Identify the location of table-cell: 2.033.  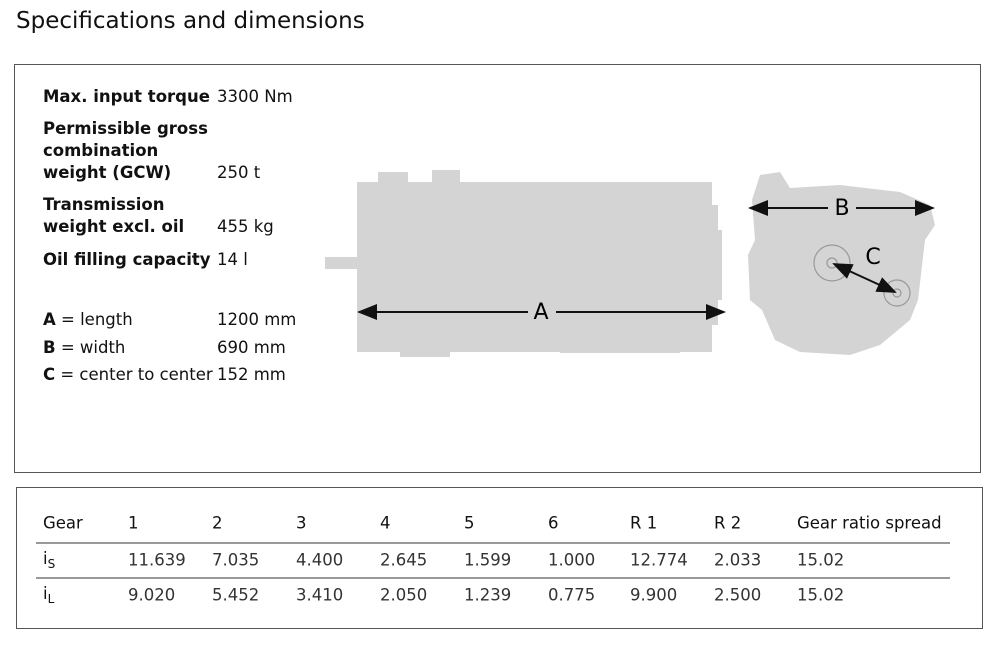
(738, 560).